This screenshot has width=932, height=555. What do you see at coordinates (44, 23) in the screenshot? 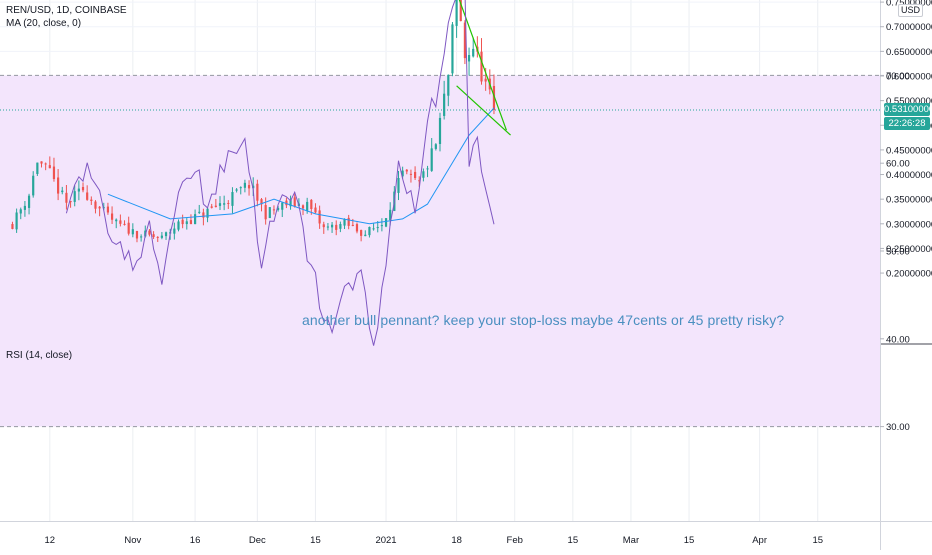
I see `ma-legend: MA (20, close, 0)` at bounding box center [44, 23].